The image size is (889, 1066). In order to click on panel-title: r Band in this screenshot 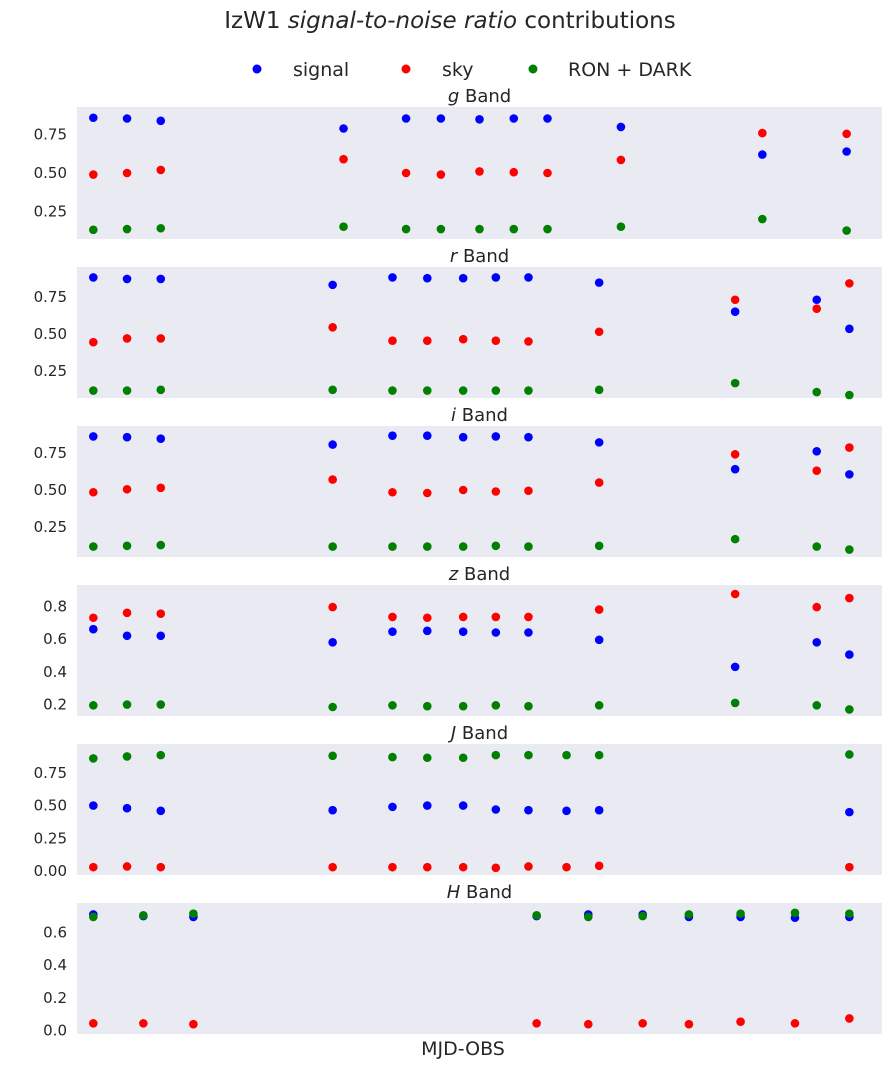, I will do `click(479, 256)`.